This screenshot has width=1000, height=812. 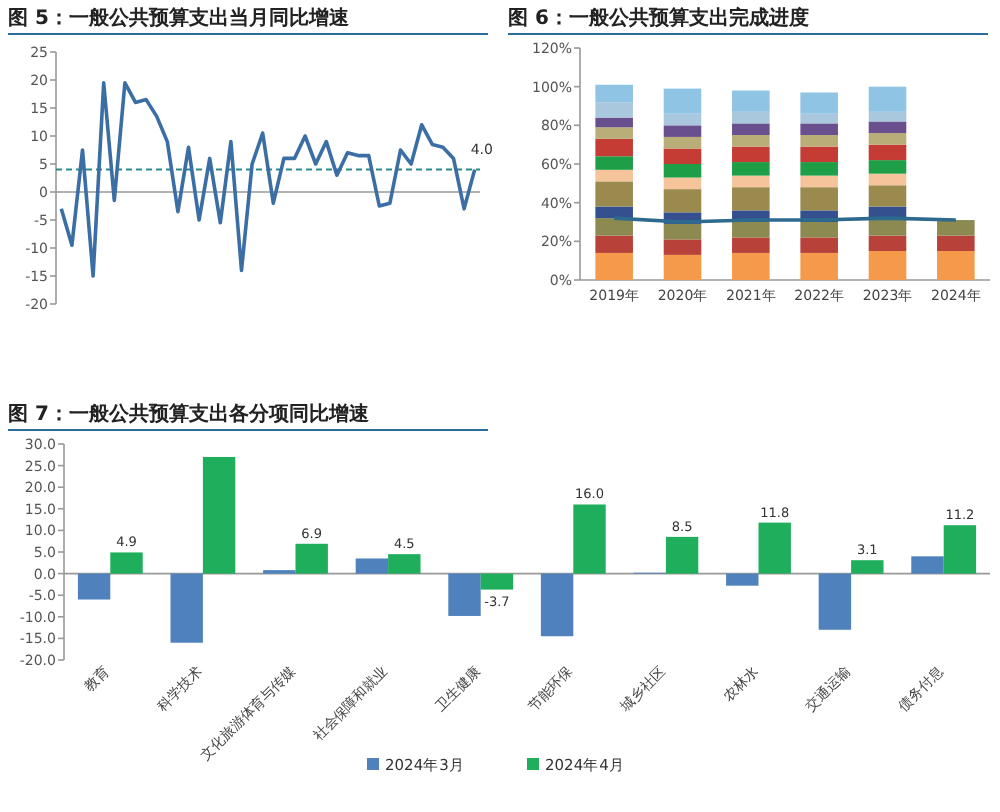 I want to click on chart-title: 图 6：一般公共预算支出完成进度, so click(x=658, y=18).